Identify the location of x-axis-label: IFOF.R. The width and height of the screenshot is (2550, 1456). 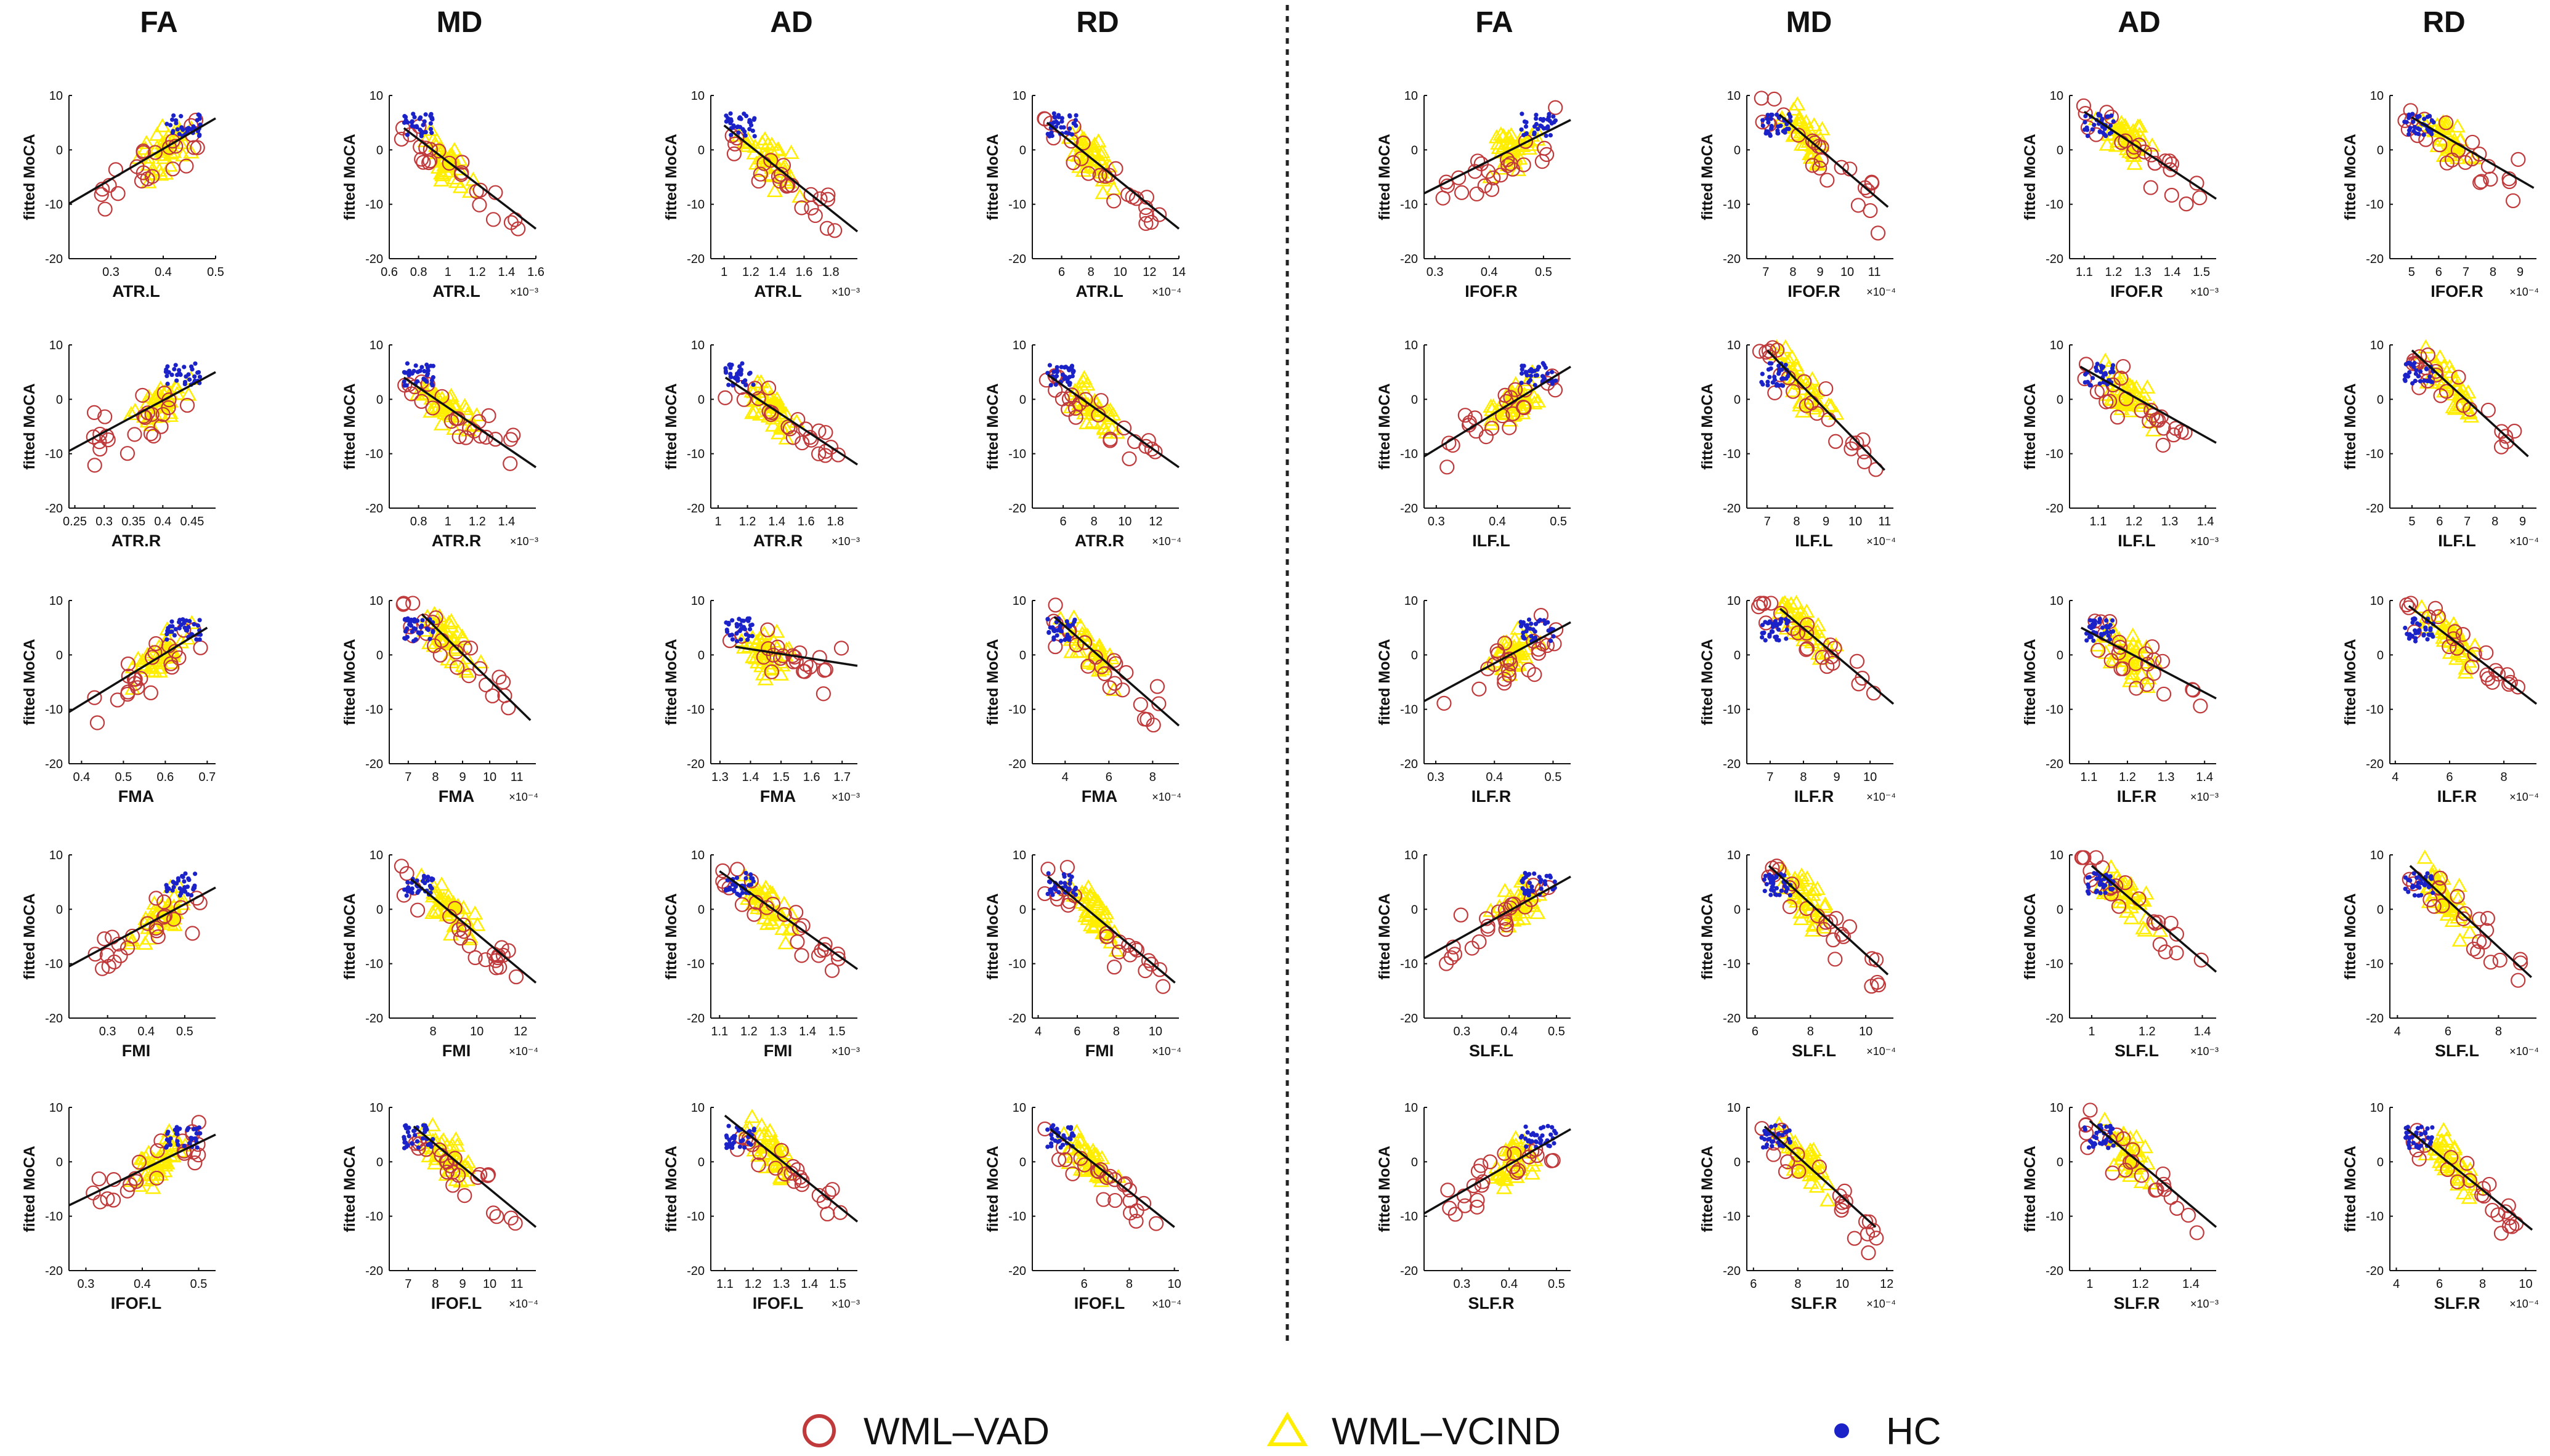
(2457, 292).